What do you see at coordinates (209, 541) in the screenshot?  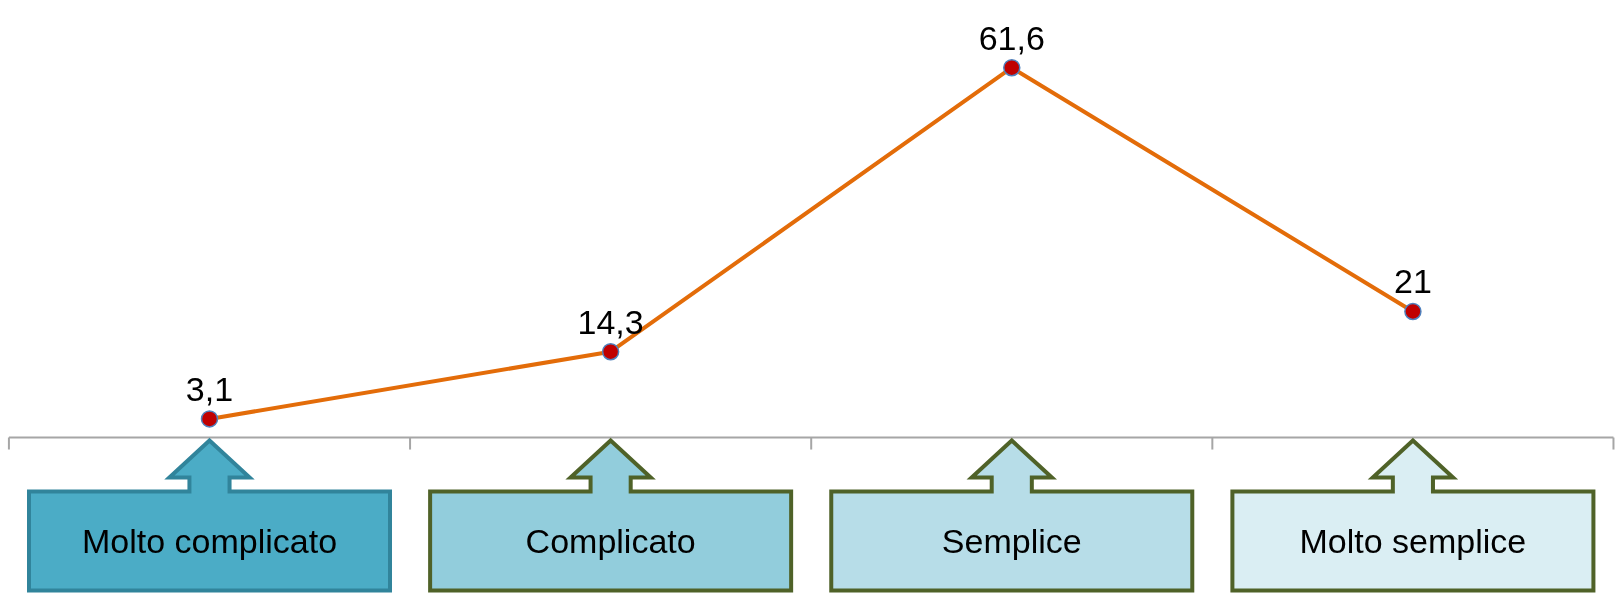 I see `x-tick-label: Molto complicato` at bounding box center [209, 541].